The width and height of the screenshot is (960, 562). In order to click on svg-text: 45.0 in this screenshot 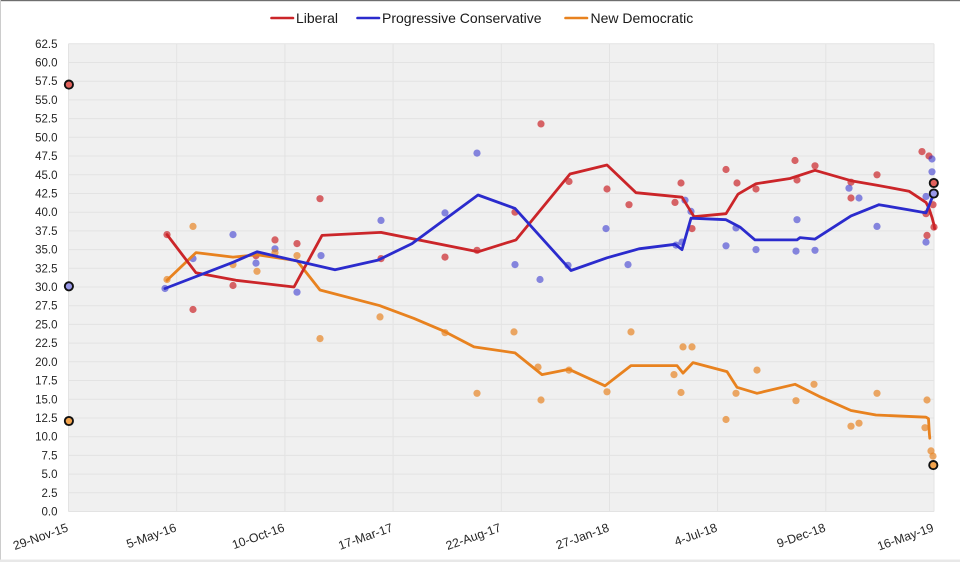, I will do `click(46, 176)`.